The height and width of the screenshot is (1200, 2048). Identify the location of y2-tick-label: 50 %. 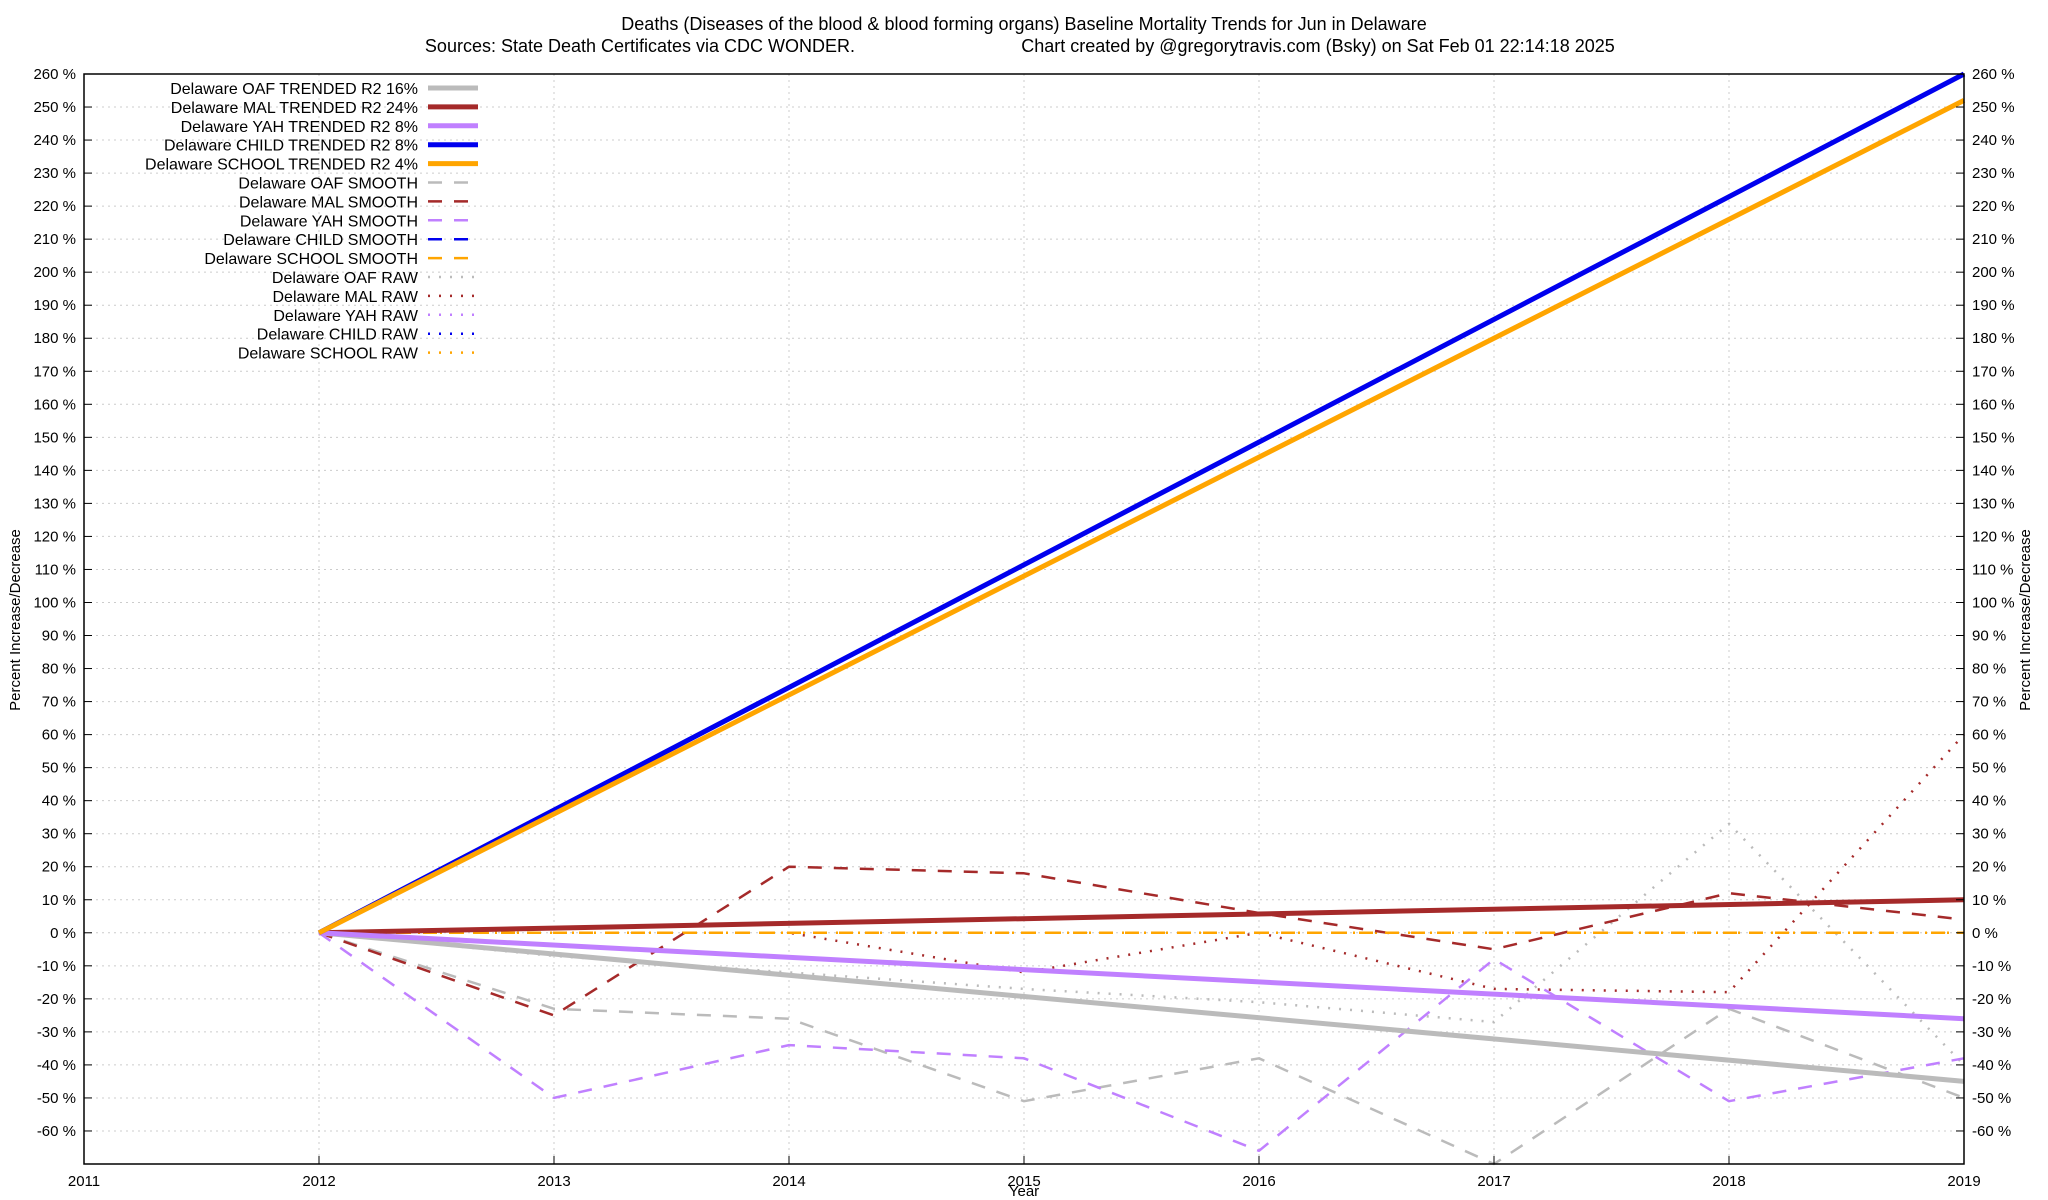
(1989, 768).